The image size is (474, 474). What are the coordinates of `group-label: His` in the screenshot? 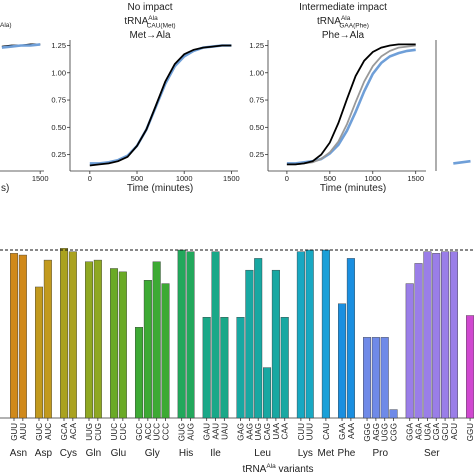 It's located at (186, 453).